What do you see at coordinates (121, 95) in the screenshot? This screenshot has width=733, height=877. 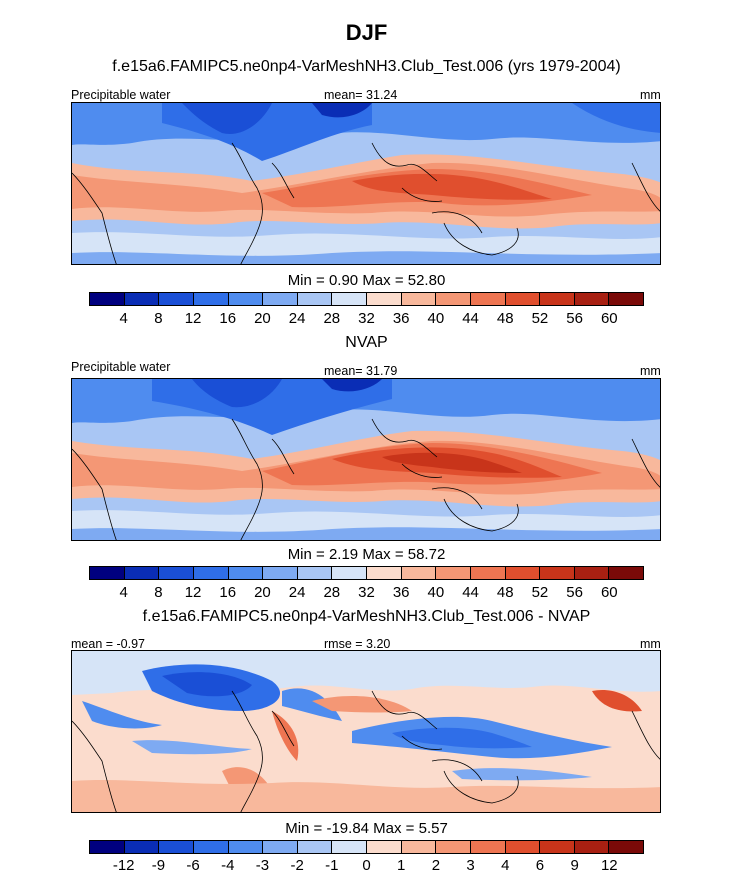 I see `panel1-left-label: Precipitable water` at bounding box center [121, 95].